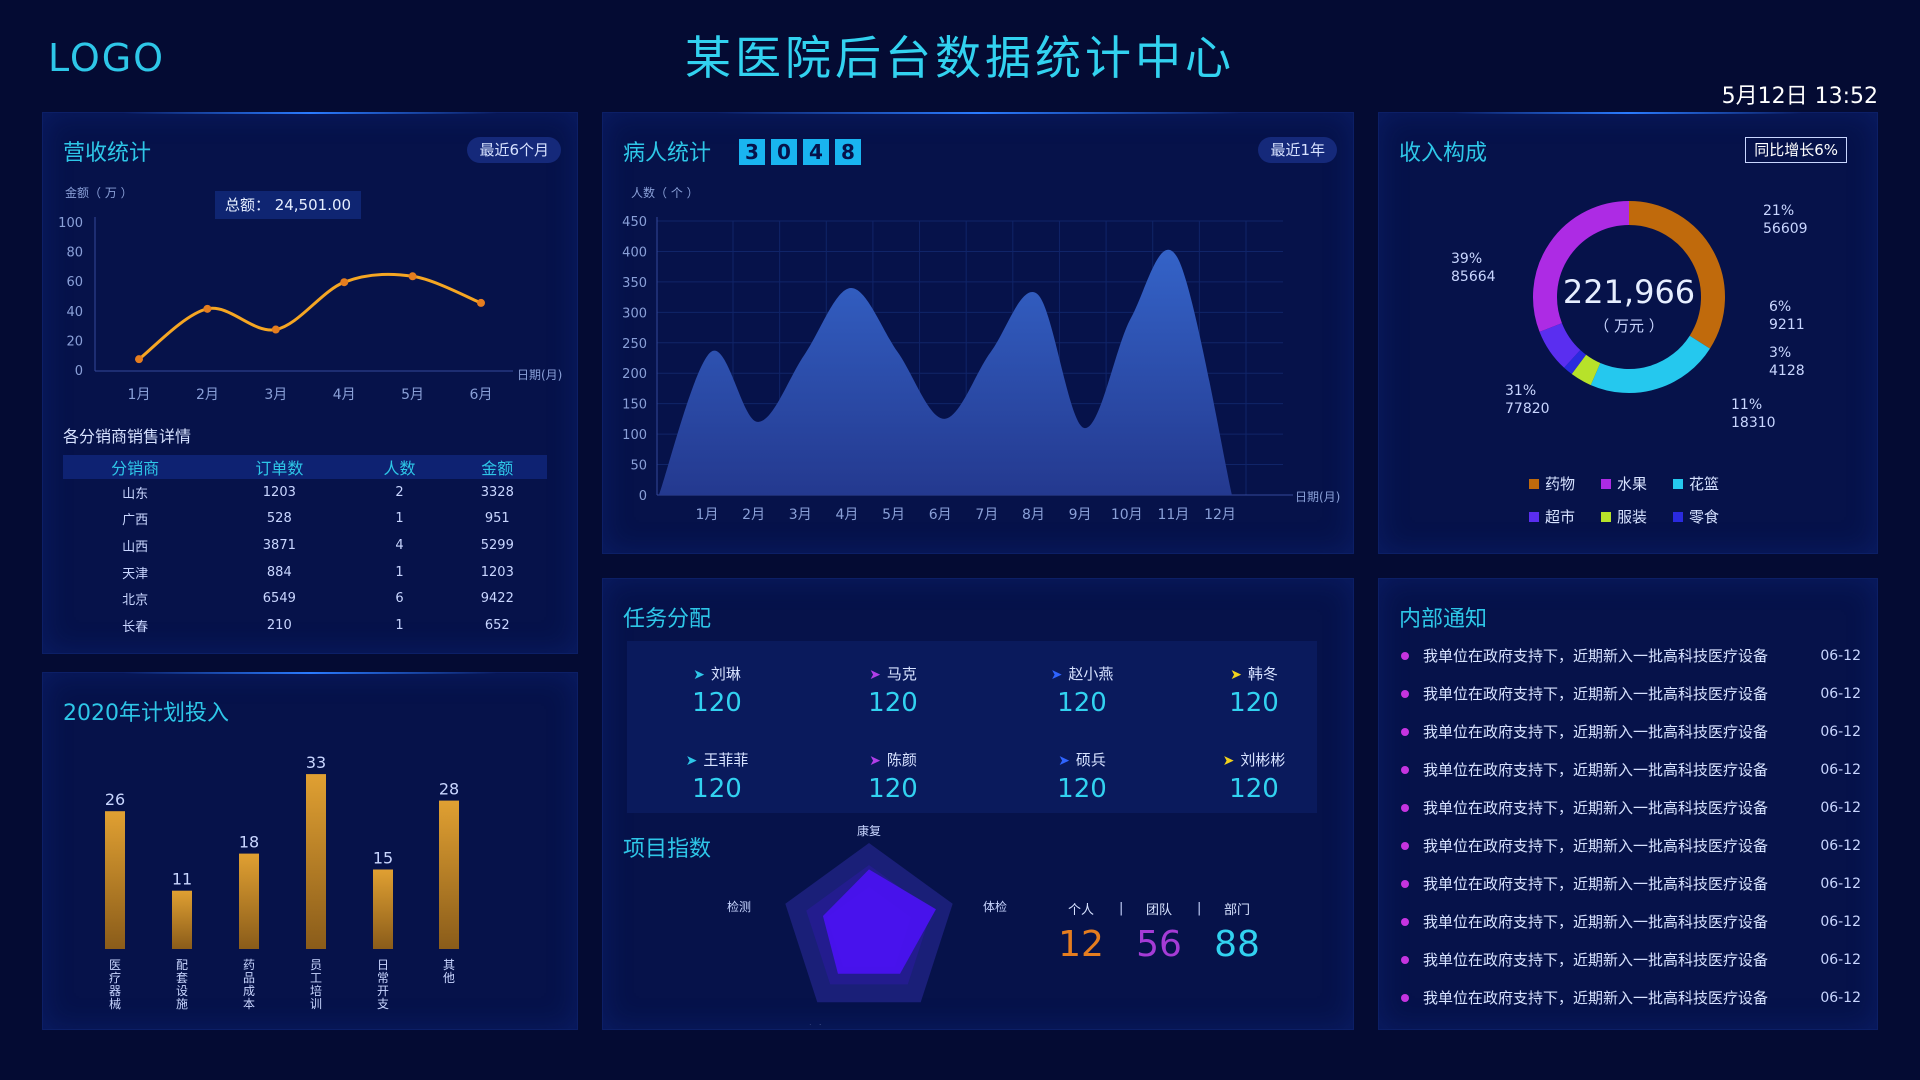 Image resolution: width=1920 pixels, height=1080 pixels. What do you see at coordinates (1236, 910) in the screenshot?
I see `stat-label: 部门` at bounding box center [1236, 910].